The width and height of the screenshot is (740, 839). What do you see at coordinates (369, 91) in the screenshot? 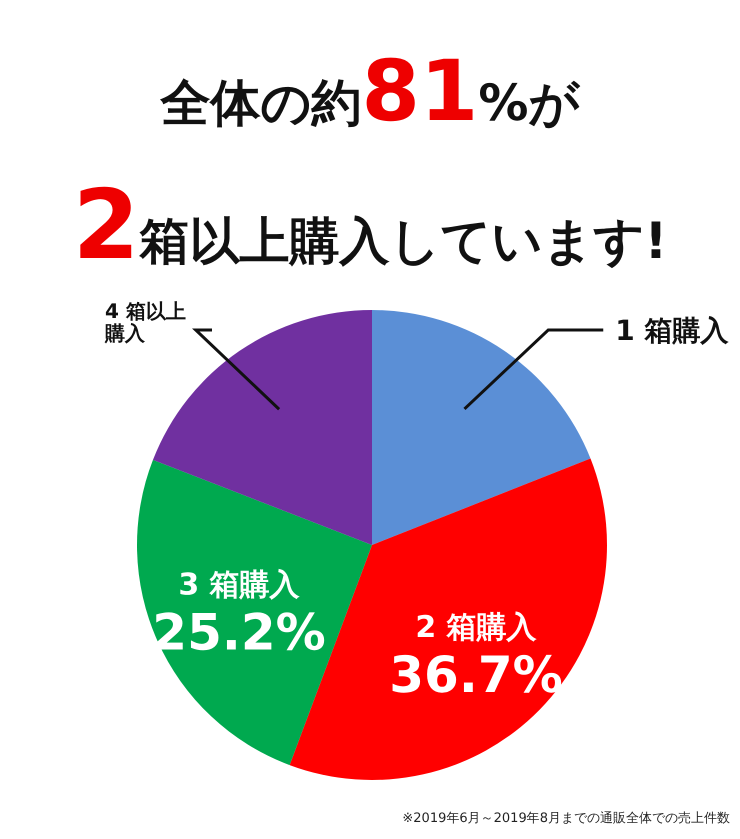
I see `chart-title: 全体の約81%が` at bounding box center [369, 91].